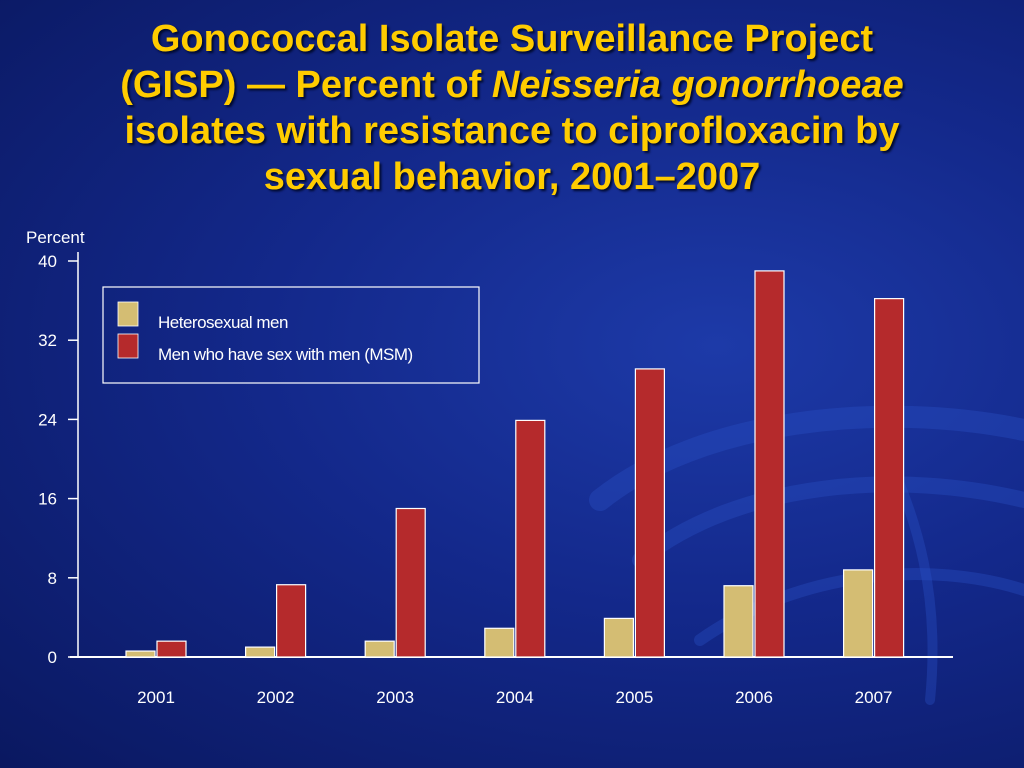 The width and height of the screenshot is (1024, 768). I want to click on legend-swatch-heterosexual, so click(128, 314).